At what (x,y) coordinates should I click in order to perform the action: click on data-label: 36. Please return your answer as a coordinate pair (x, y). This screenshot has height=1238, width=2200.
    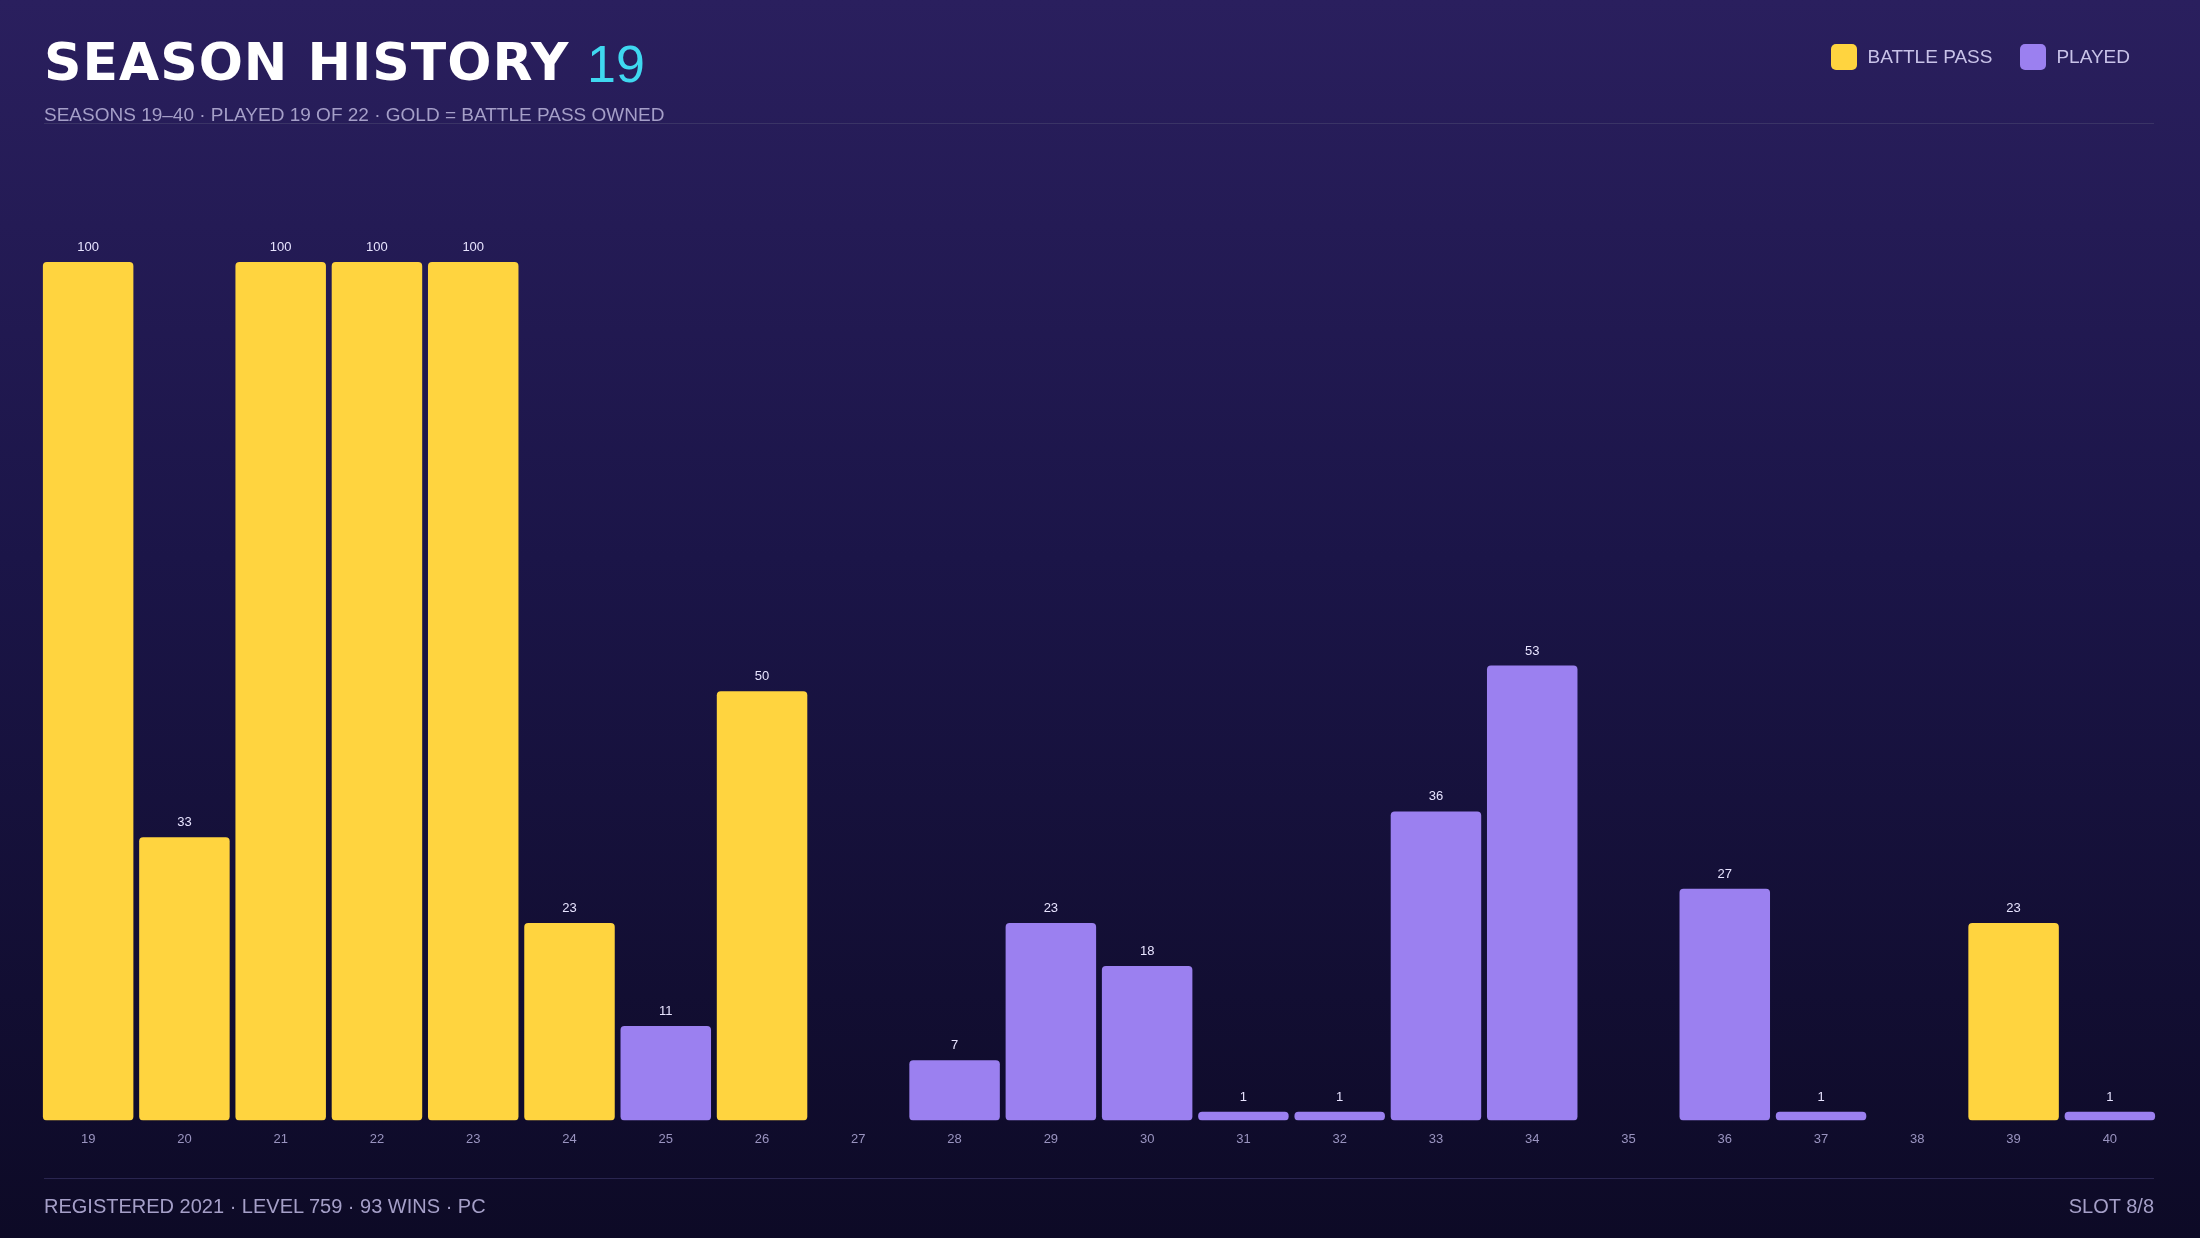
    Looking at the image, I should click on (1436, 796).